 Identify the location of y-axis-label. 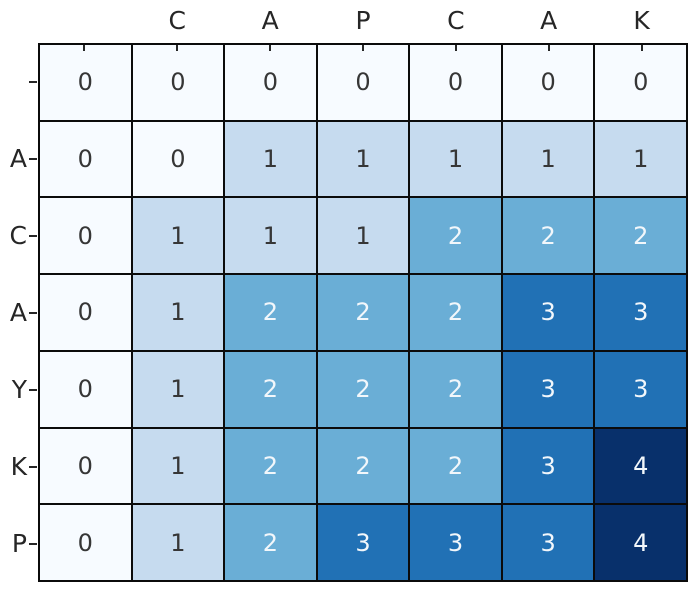
(14, 81).